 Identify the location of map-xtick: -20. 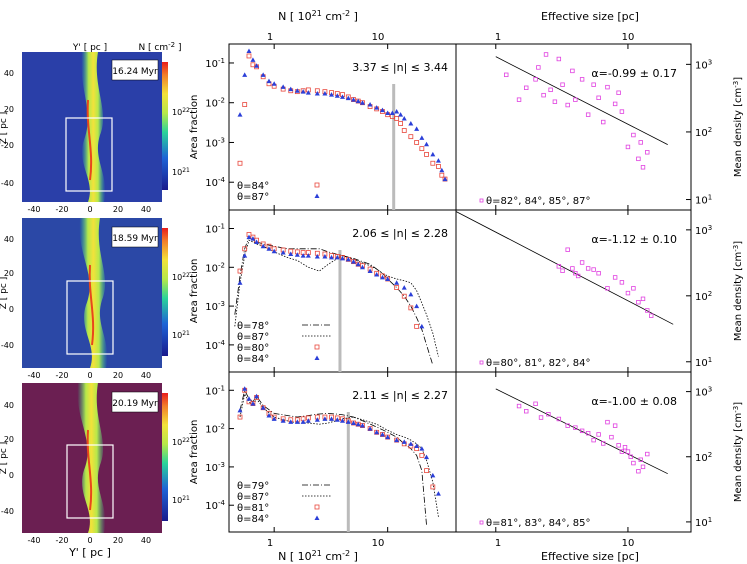
(61, 540).